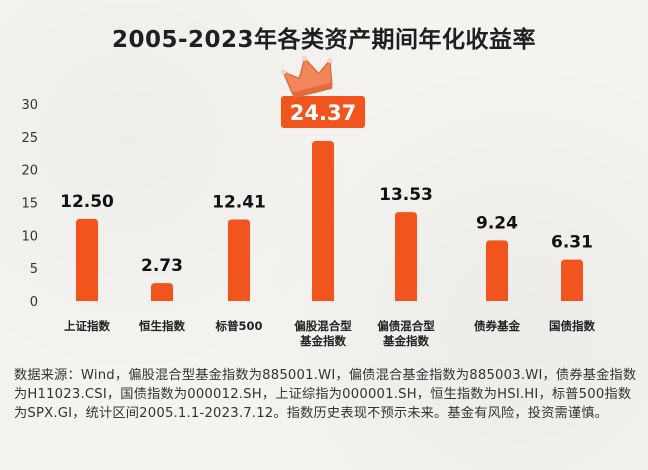 The width and height of the screenshot is (648, 470). I want to click on y-tick-label: 15, so click(29, 204).